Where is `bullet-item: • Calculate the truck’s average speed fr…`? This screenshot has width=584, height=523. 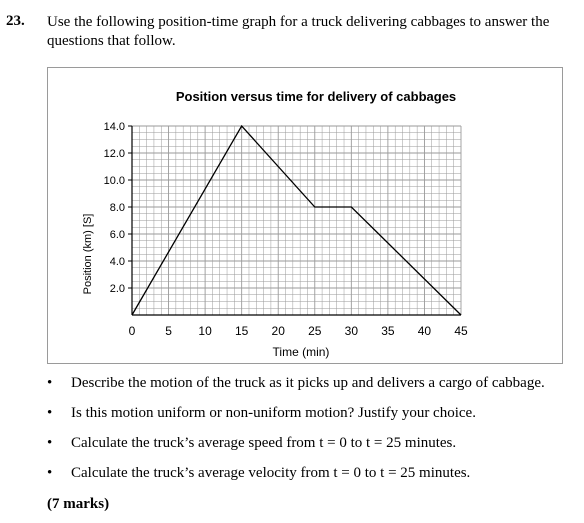 bullet-item: • Calculate the truck’s average speed fr… is located at coordinates (296, 448).